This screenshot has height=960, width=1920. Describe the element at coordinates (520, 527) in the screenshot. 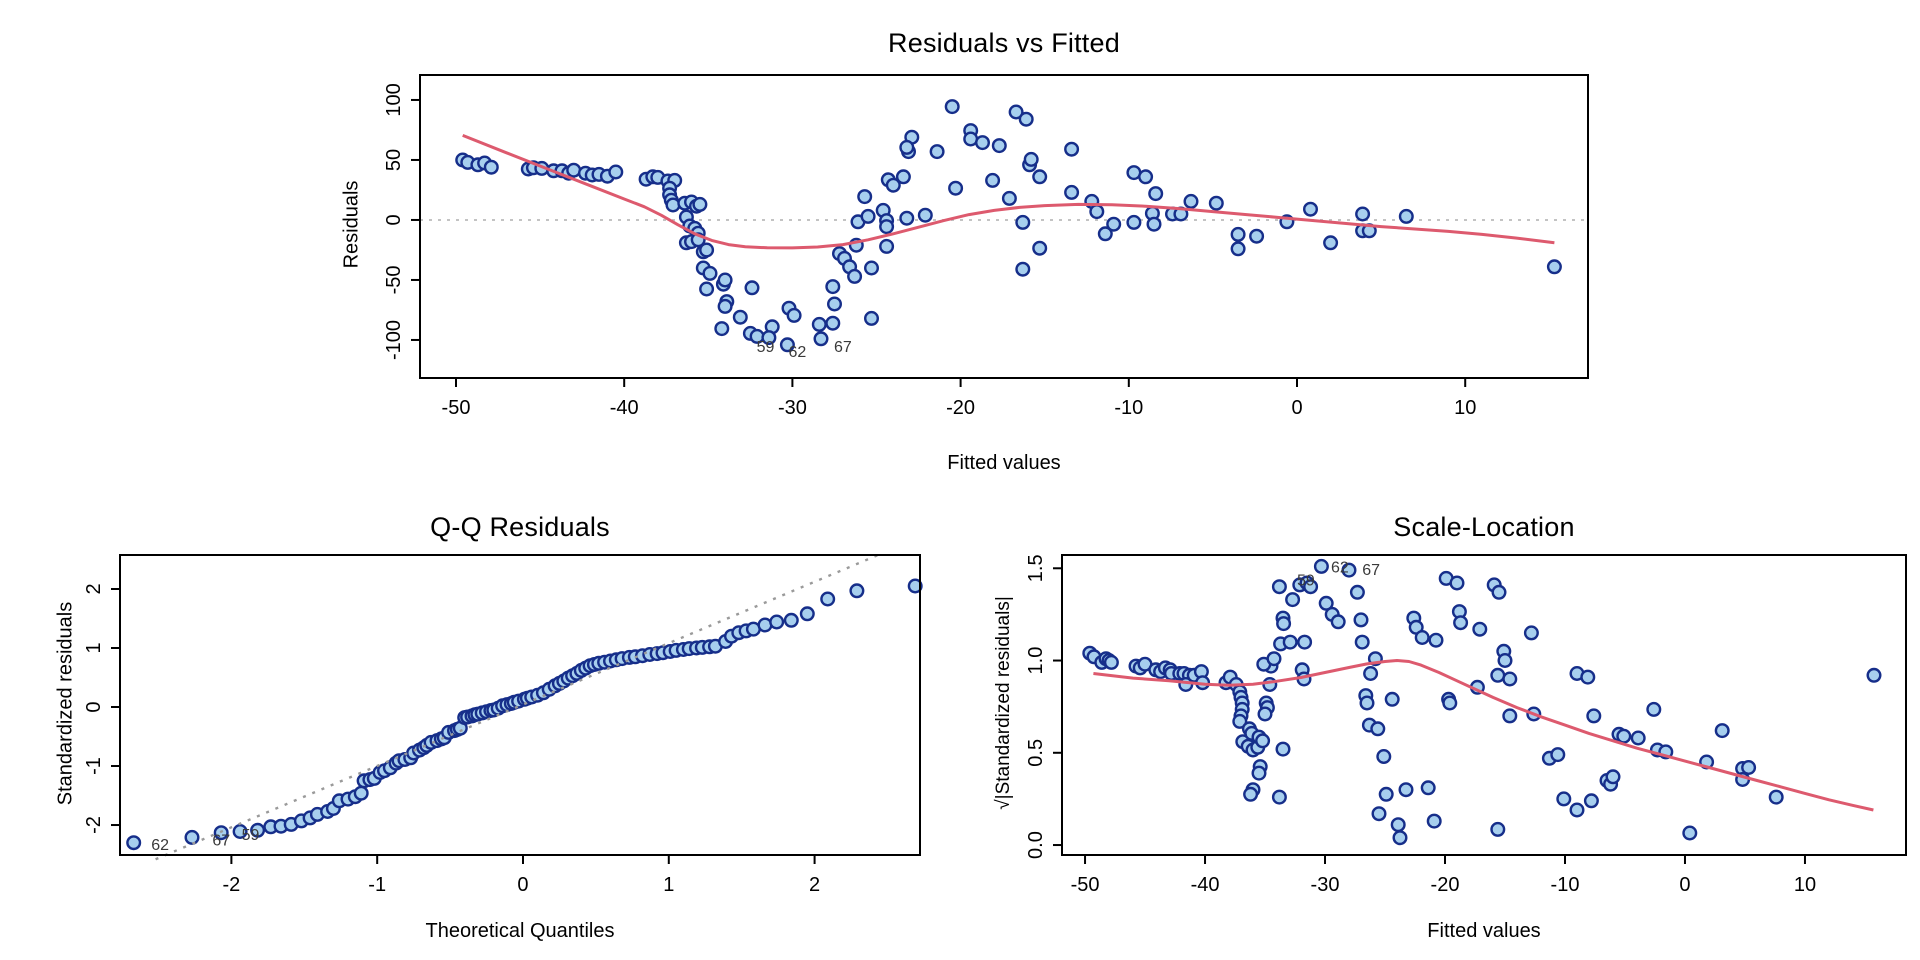

I see `plot-title-qq-residuals: Q-Q Residuals` at that location.